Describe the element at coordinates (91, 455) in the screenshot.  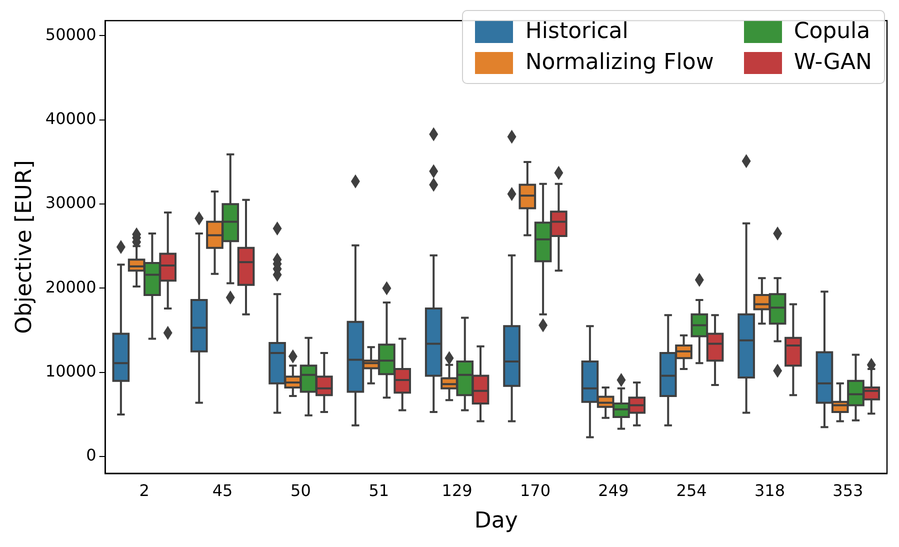
I see `y-tick-label: 0` at that location.